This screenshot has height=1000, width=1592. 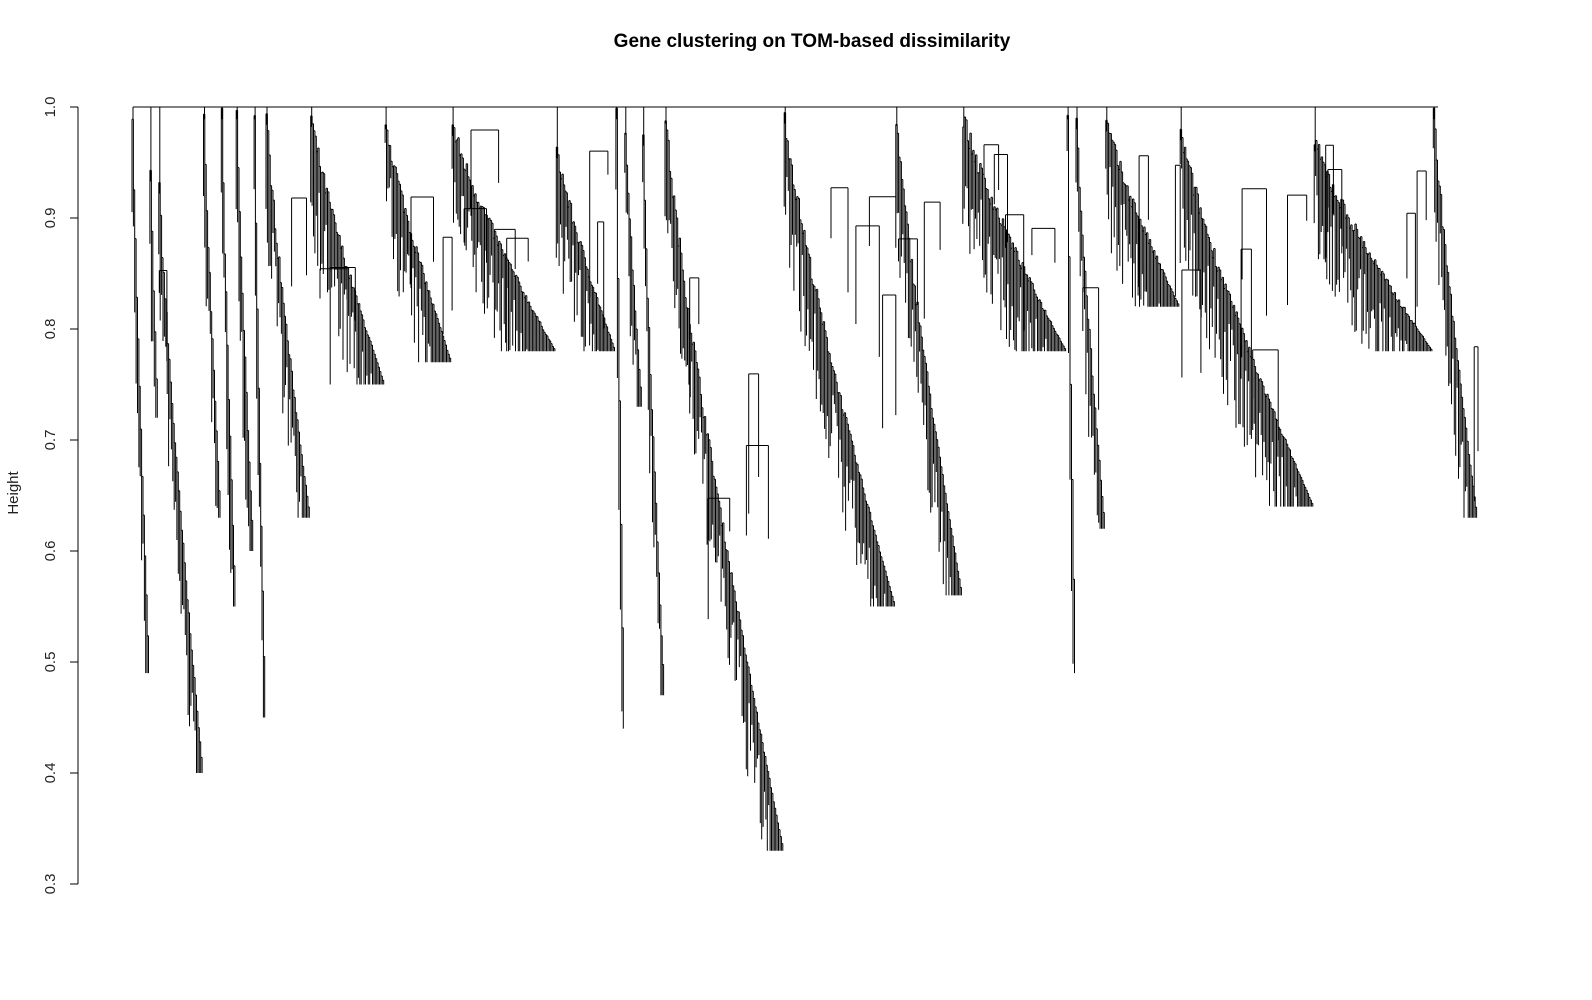 I want to click on y-tick-label: 0.4, so click(x=50, y=773).